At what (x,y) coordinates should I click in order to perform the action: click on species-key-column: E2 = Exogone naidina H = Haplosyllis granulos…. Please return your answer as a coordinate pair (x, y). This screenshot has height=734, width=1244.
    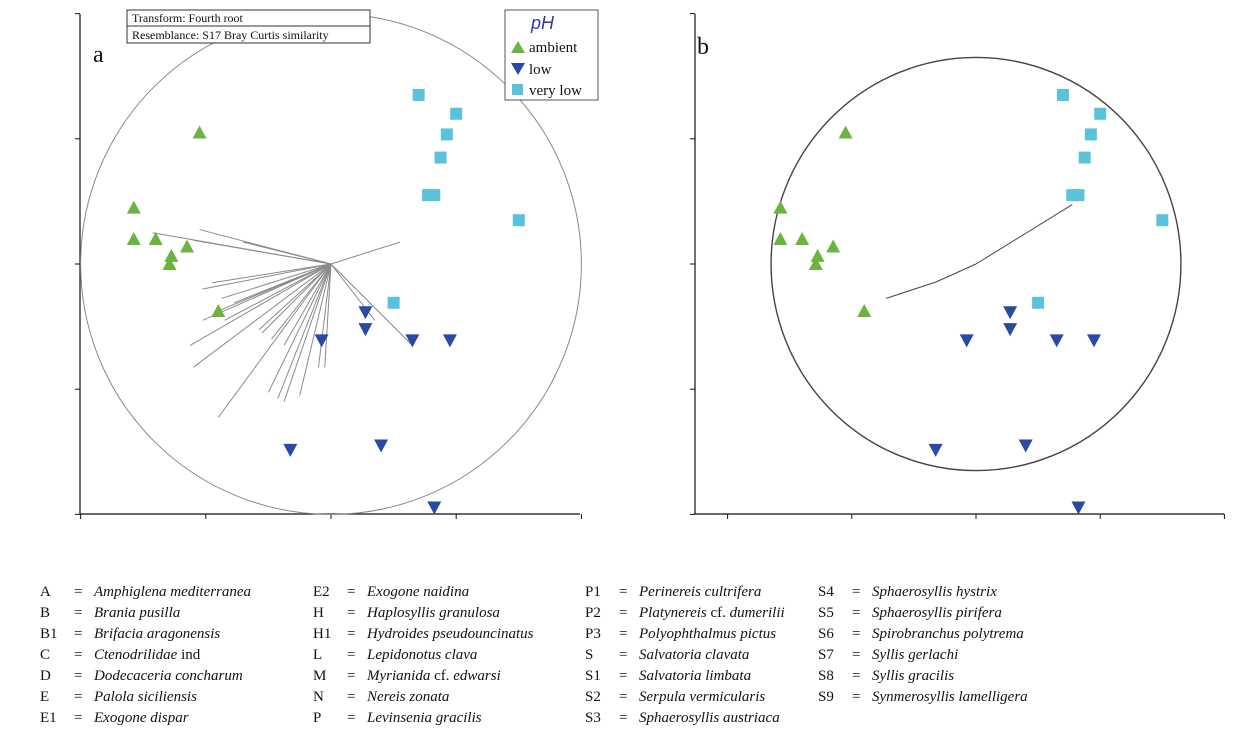
    Looking at the image, I should click on (423, 655).